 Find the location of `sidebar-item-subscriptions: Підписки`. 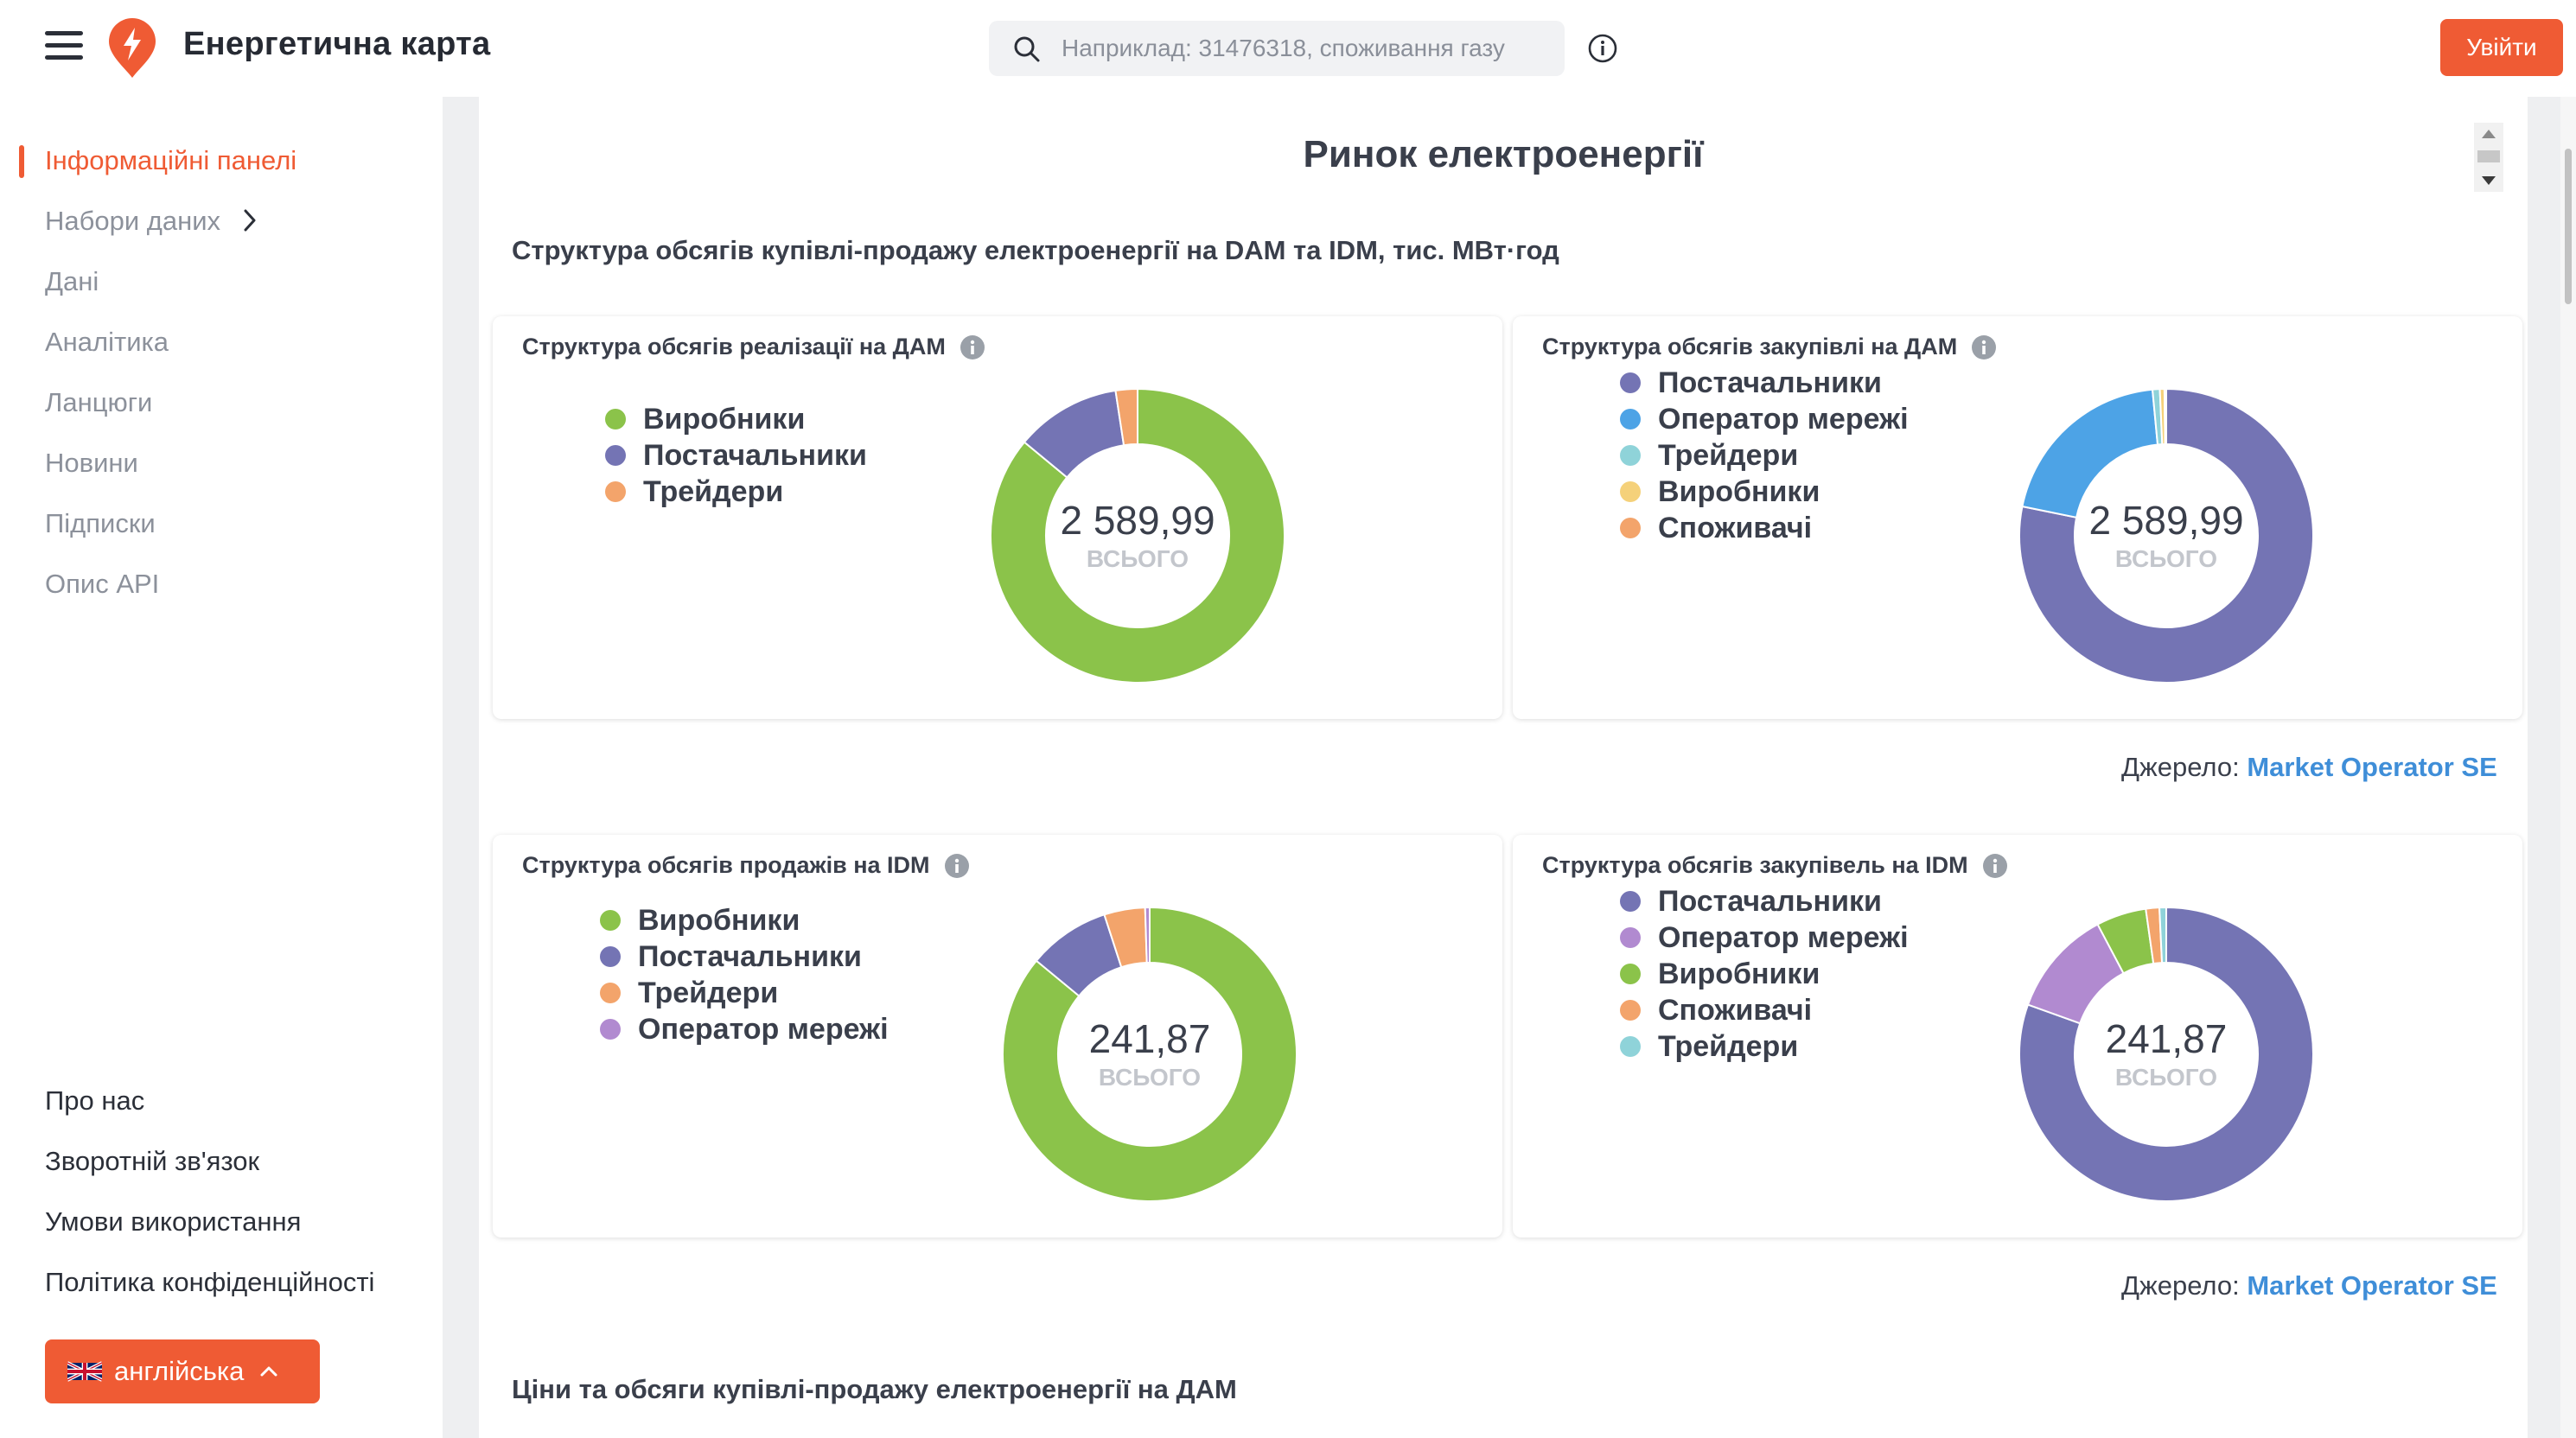

sidebar-item-subscriptions: Підписки is located at coordinates (100, 523).